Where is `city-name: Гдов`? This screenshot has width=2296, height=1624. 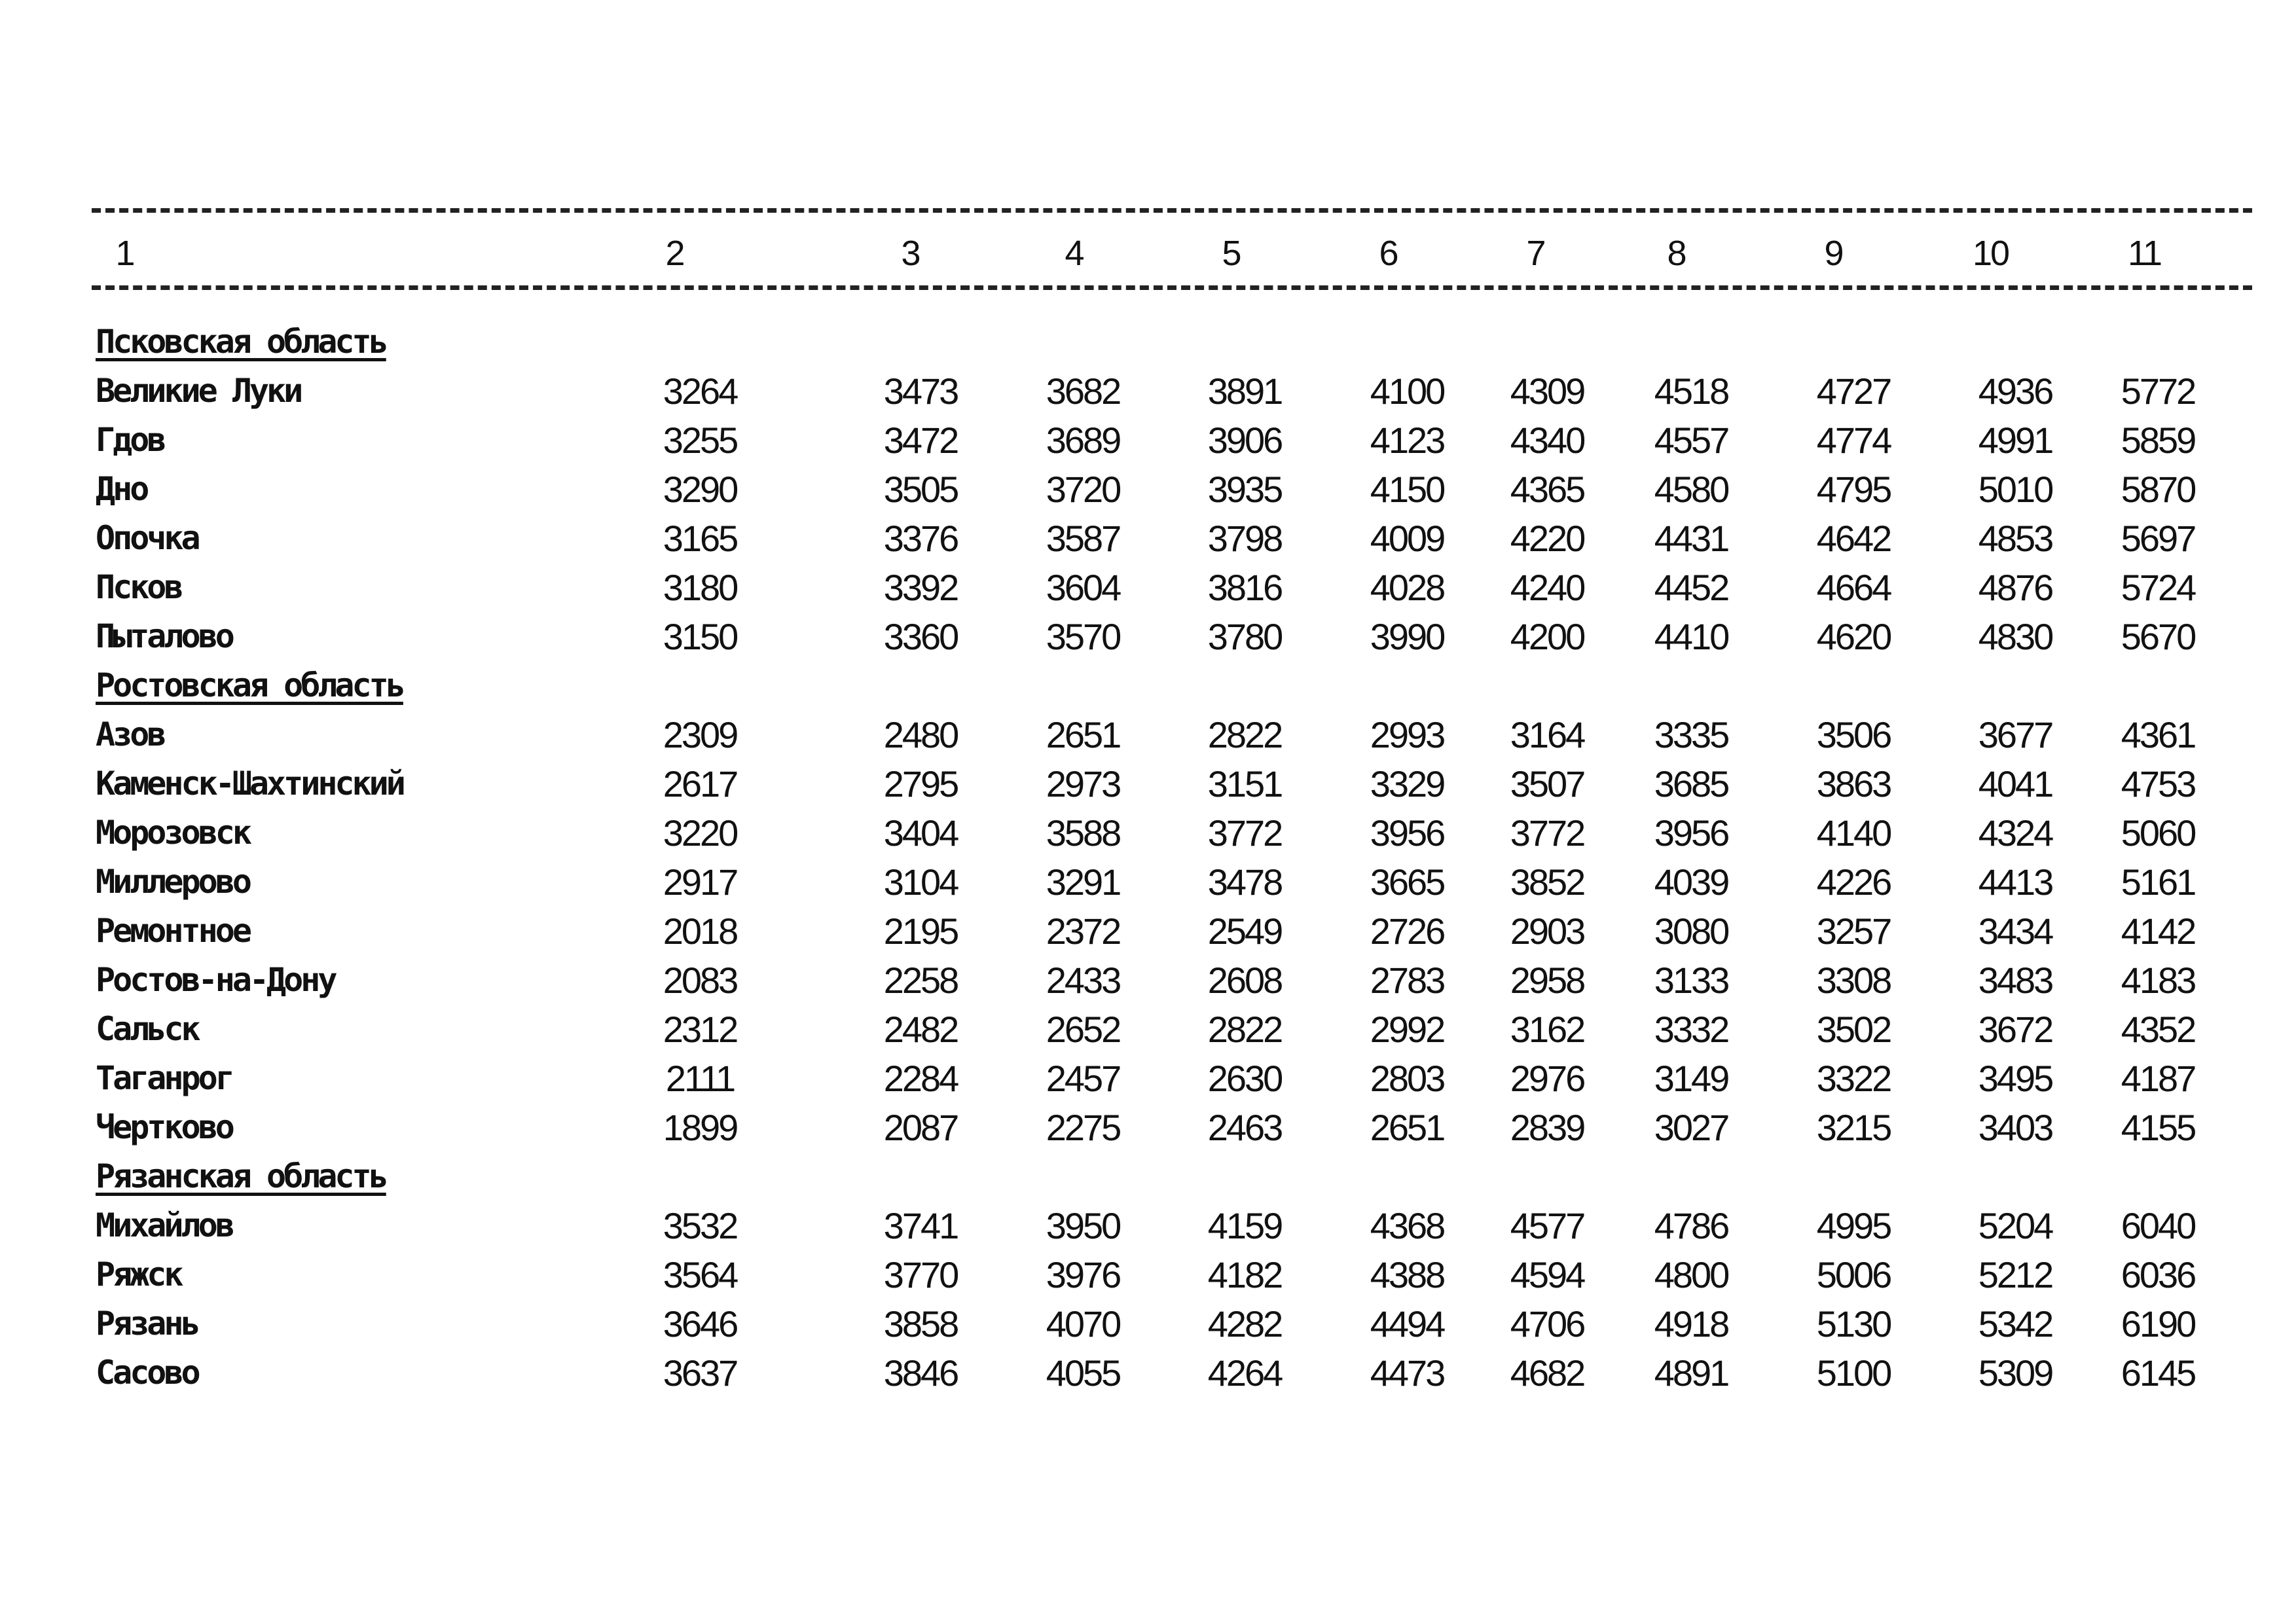
city-name: Гдов is located at coordinates (131, 440).